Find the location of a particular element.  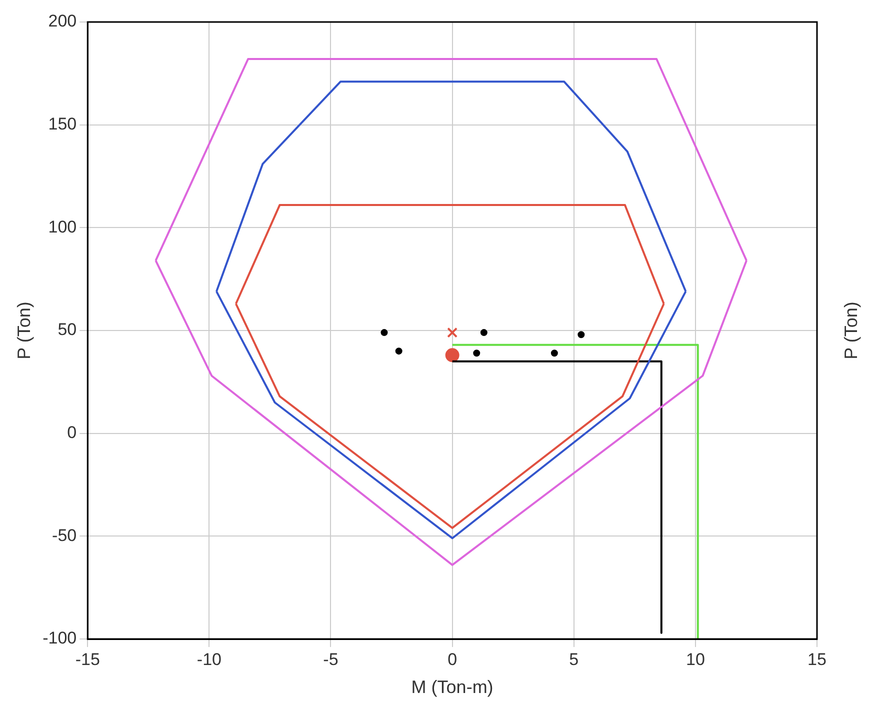

y-axis-title: P (Ton) is located at coordinates (24, 331).